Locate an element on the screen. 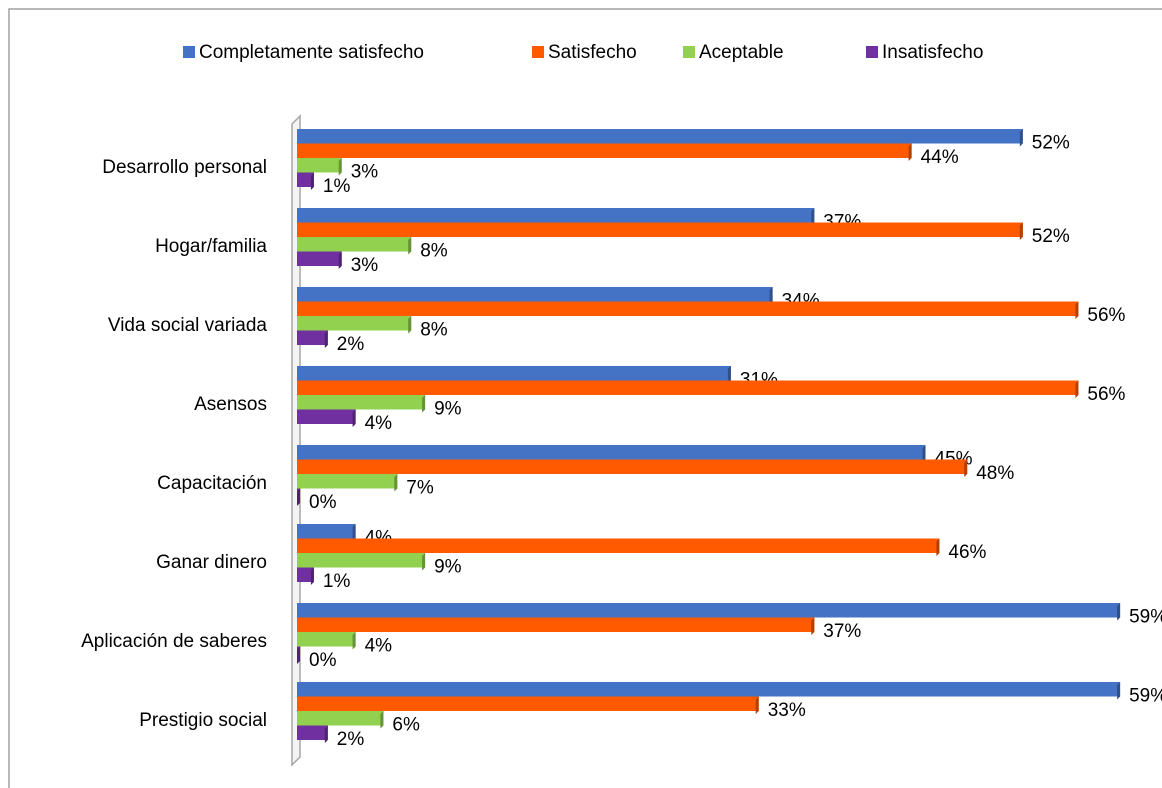  category-label: Ganar dinero is located at coordinates (211, 562).